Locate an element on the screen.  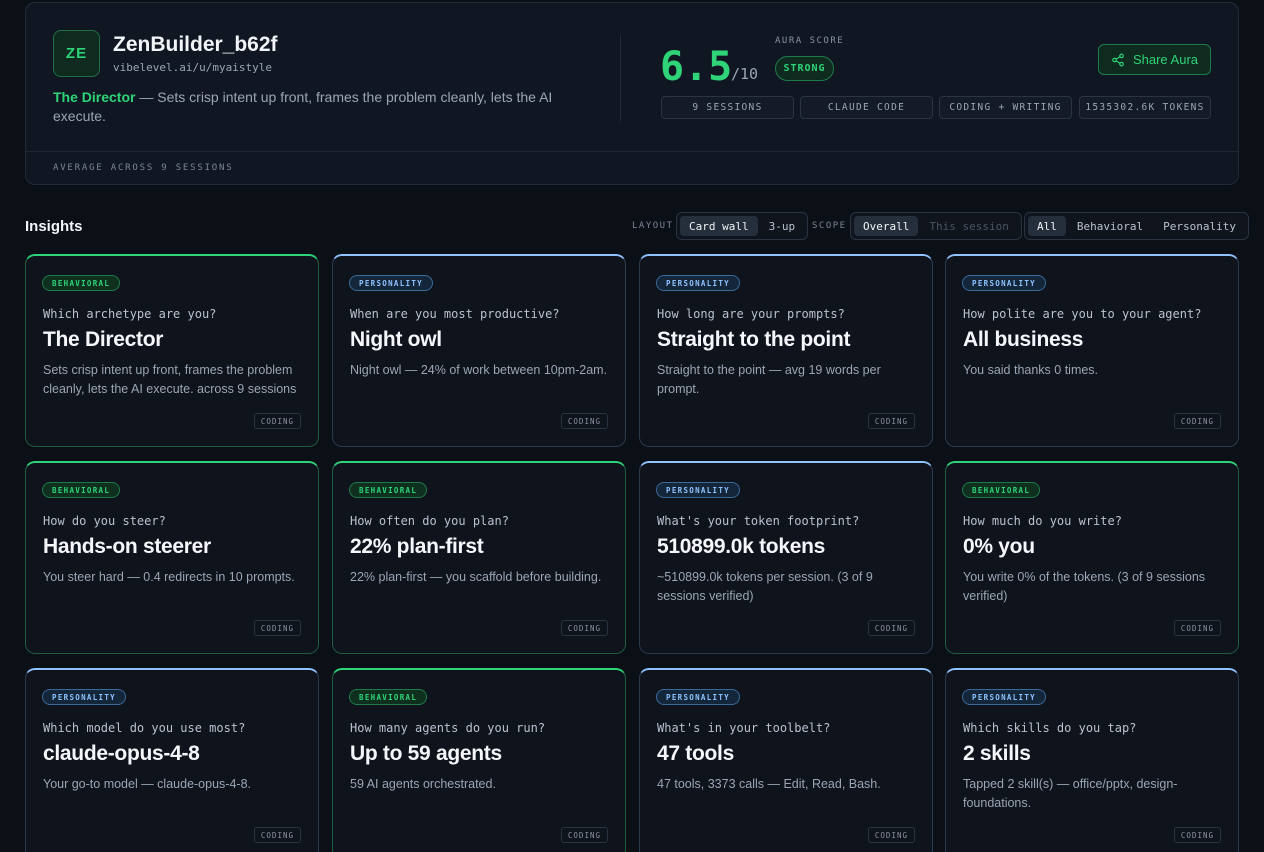
scope-toggle: Overall This session is located at coordinates (936, 226).